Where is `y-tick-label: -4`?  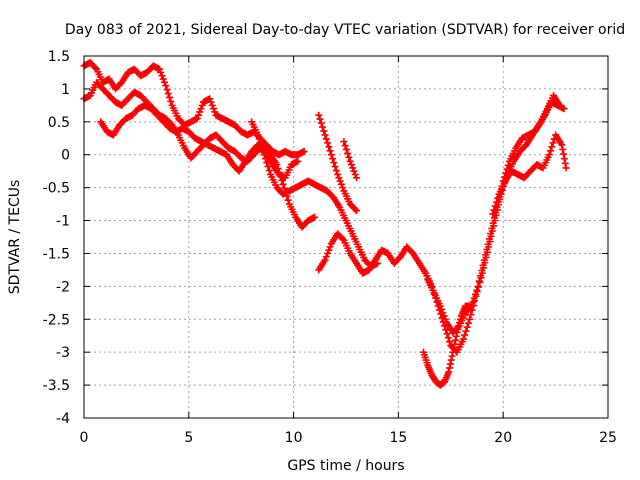
y-tick-label: -4 is located at coordinates (63, 419).